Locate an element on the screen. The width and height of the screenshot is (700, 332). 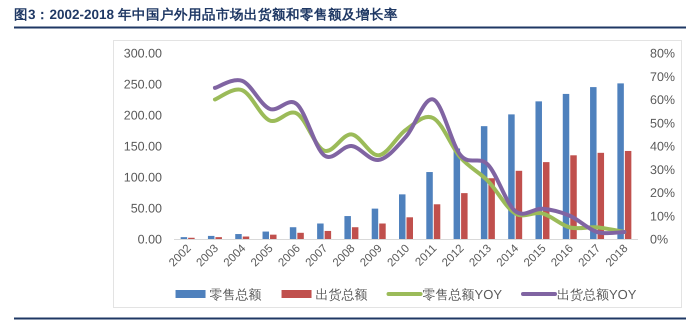
y-tick-label: 100.00 is located at coordinates (143, 177).